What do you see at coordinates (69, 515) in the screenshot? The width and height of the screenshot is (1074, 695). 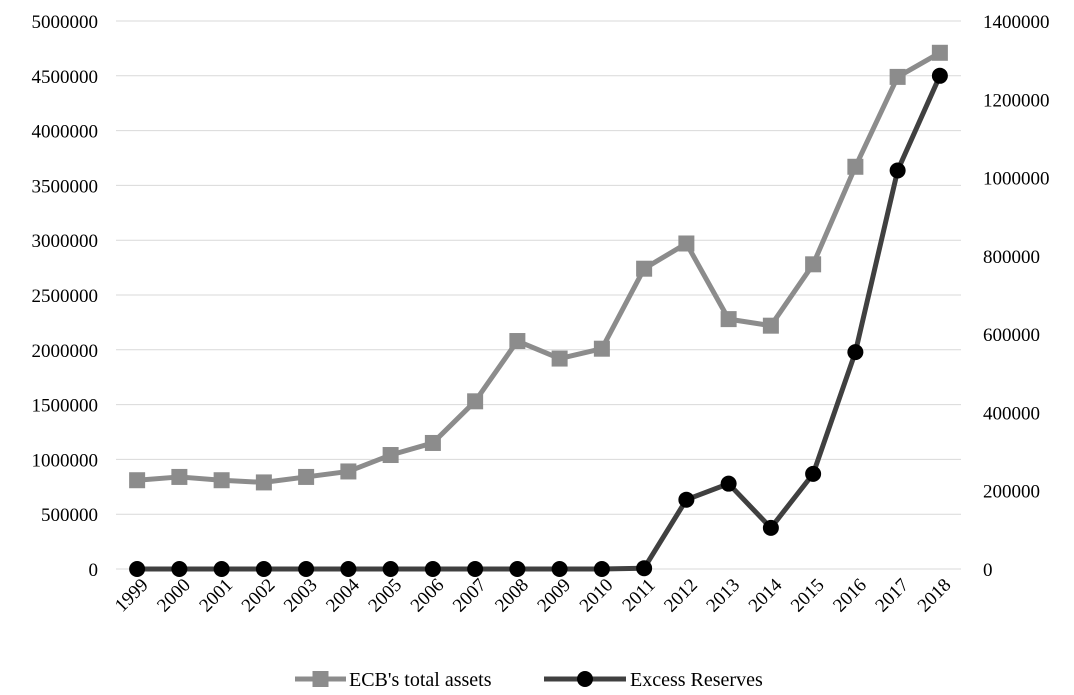 I see `left-y-tick-label: 500000` at bounding box center [69, 515].